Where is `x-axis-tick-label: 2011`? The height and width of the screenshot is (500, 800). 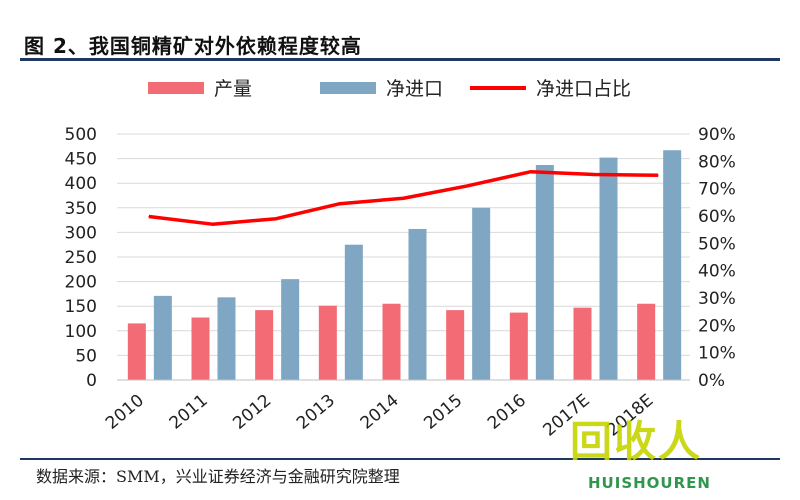
x-axis-tick-label: 2011 is located at coordinates (189, 412).